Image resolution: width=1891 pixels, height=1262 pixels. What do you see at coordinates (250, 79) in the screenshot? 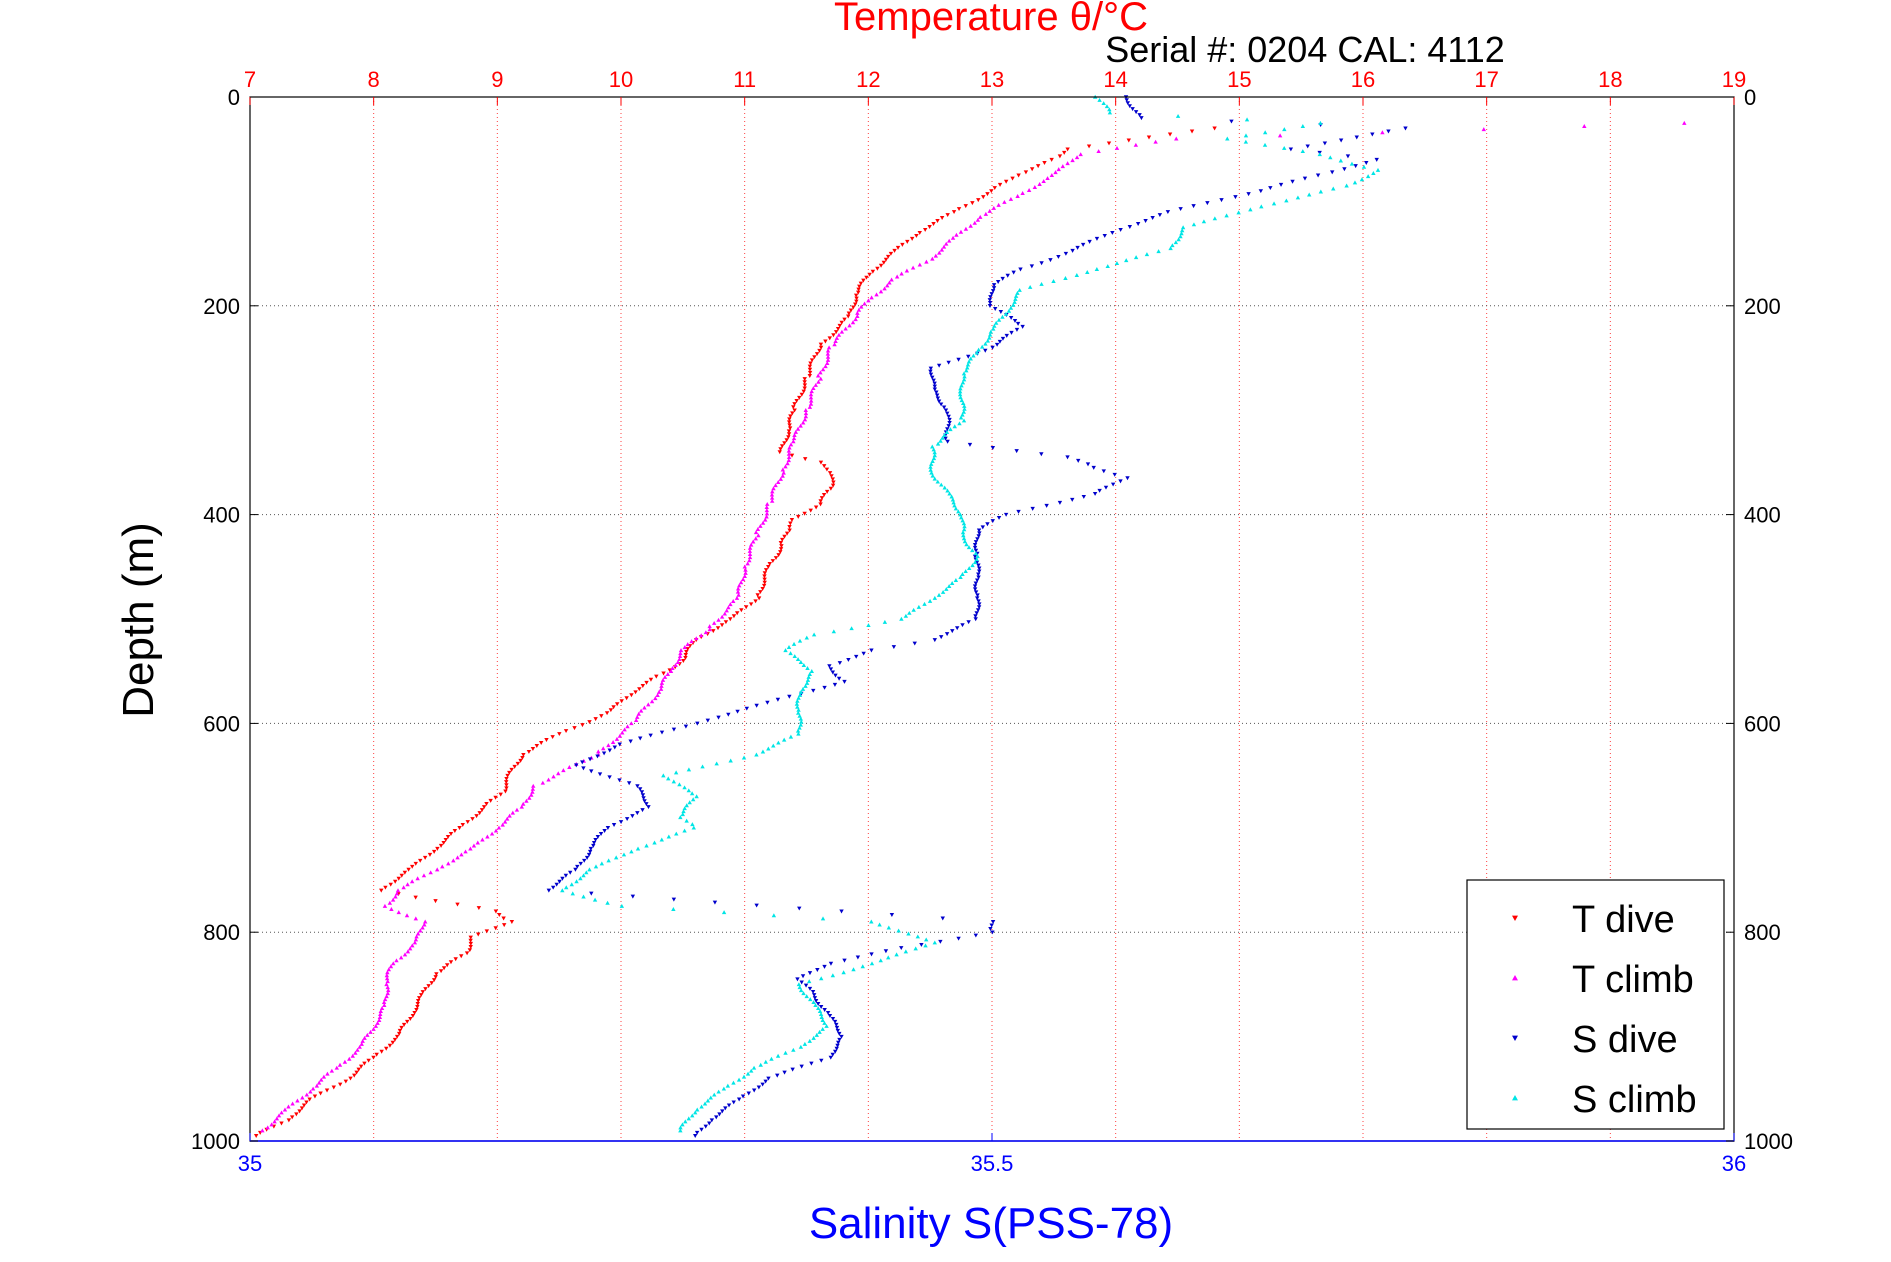
I see `top-tick-label: 7` at bounding box center [250, 79].